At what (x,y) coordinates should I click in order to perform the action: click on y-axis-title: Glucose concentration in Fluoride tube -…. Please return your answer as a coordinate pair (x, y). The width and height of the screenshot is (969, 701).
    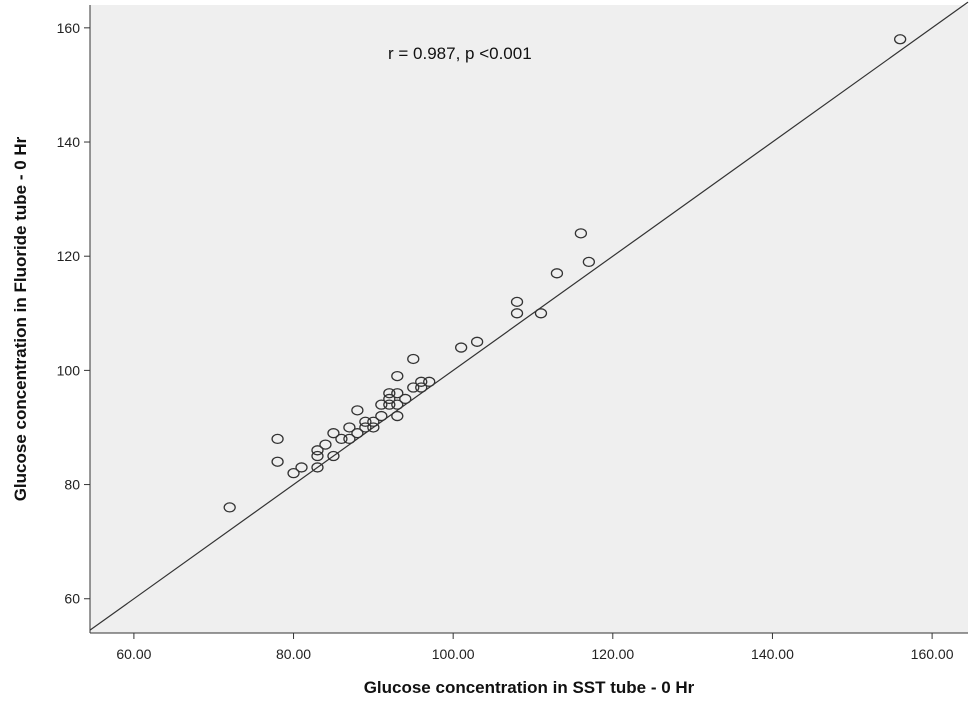
    Looking at the image, I should click on (20, 318).